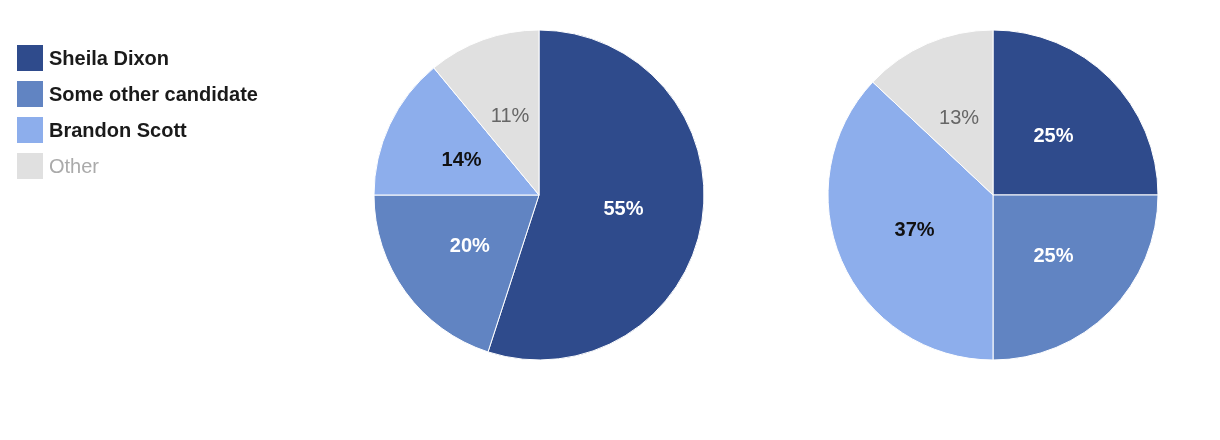 The height and width of the screenshot is (440, 1220). Describe the element at coordinates (153, 94) in the screenshot. I see `legend-label: Some other candidate` at that location.